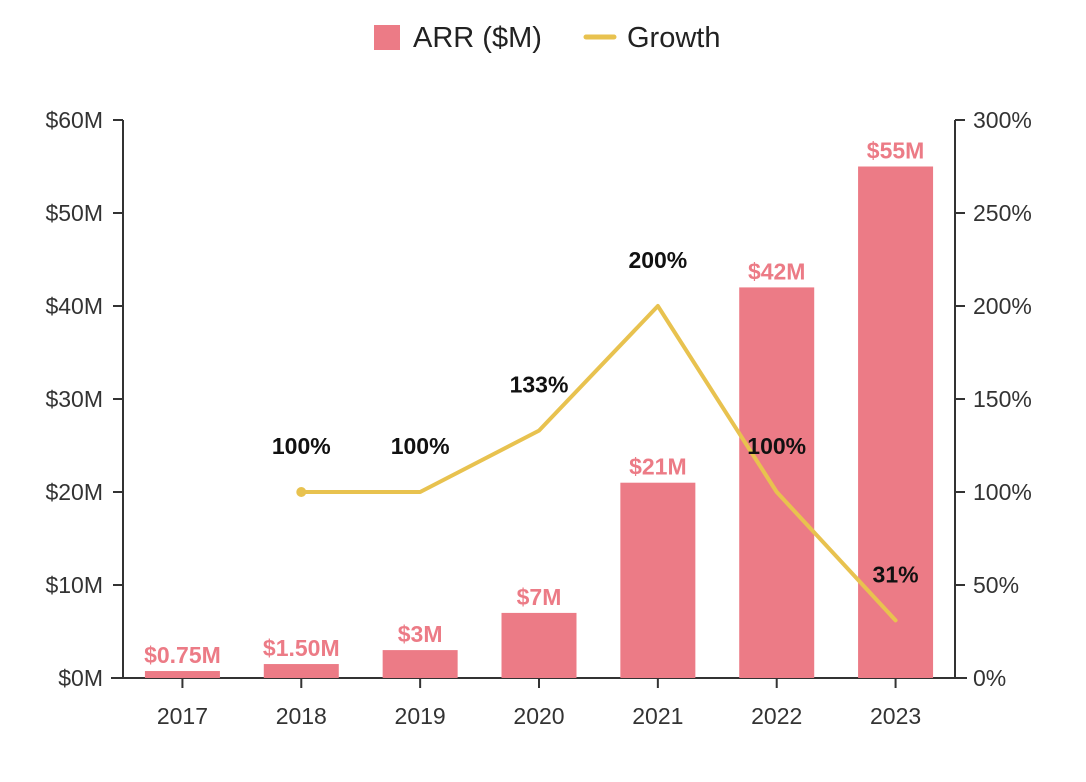 The height and width of the screenshot is (782, 1086). What do you see at coordinates (996, 585) in the screenshot?
I see `right-y-tick-label: 50%` at bounding box center [996, 585].